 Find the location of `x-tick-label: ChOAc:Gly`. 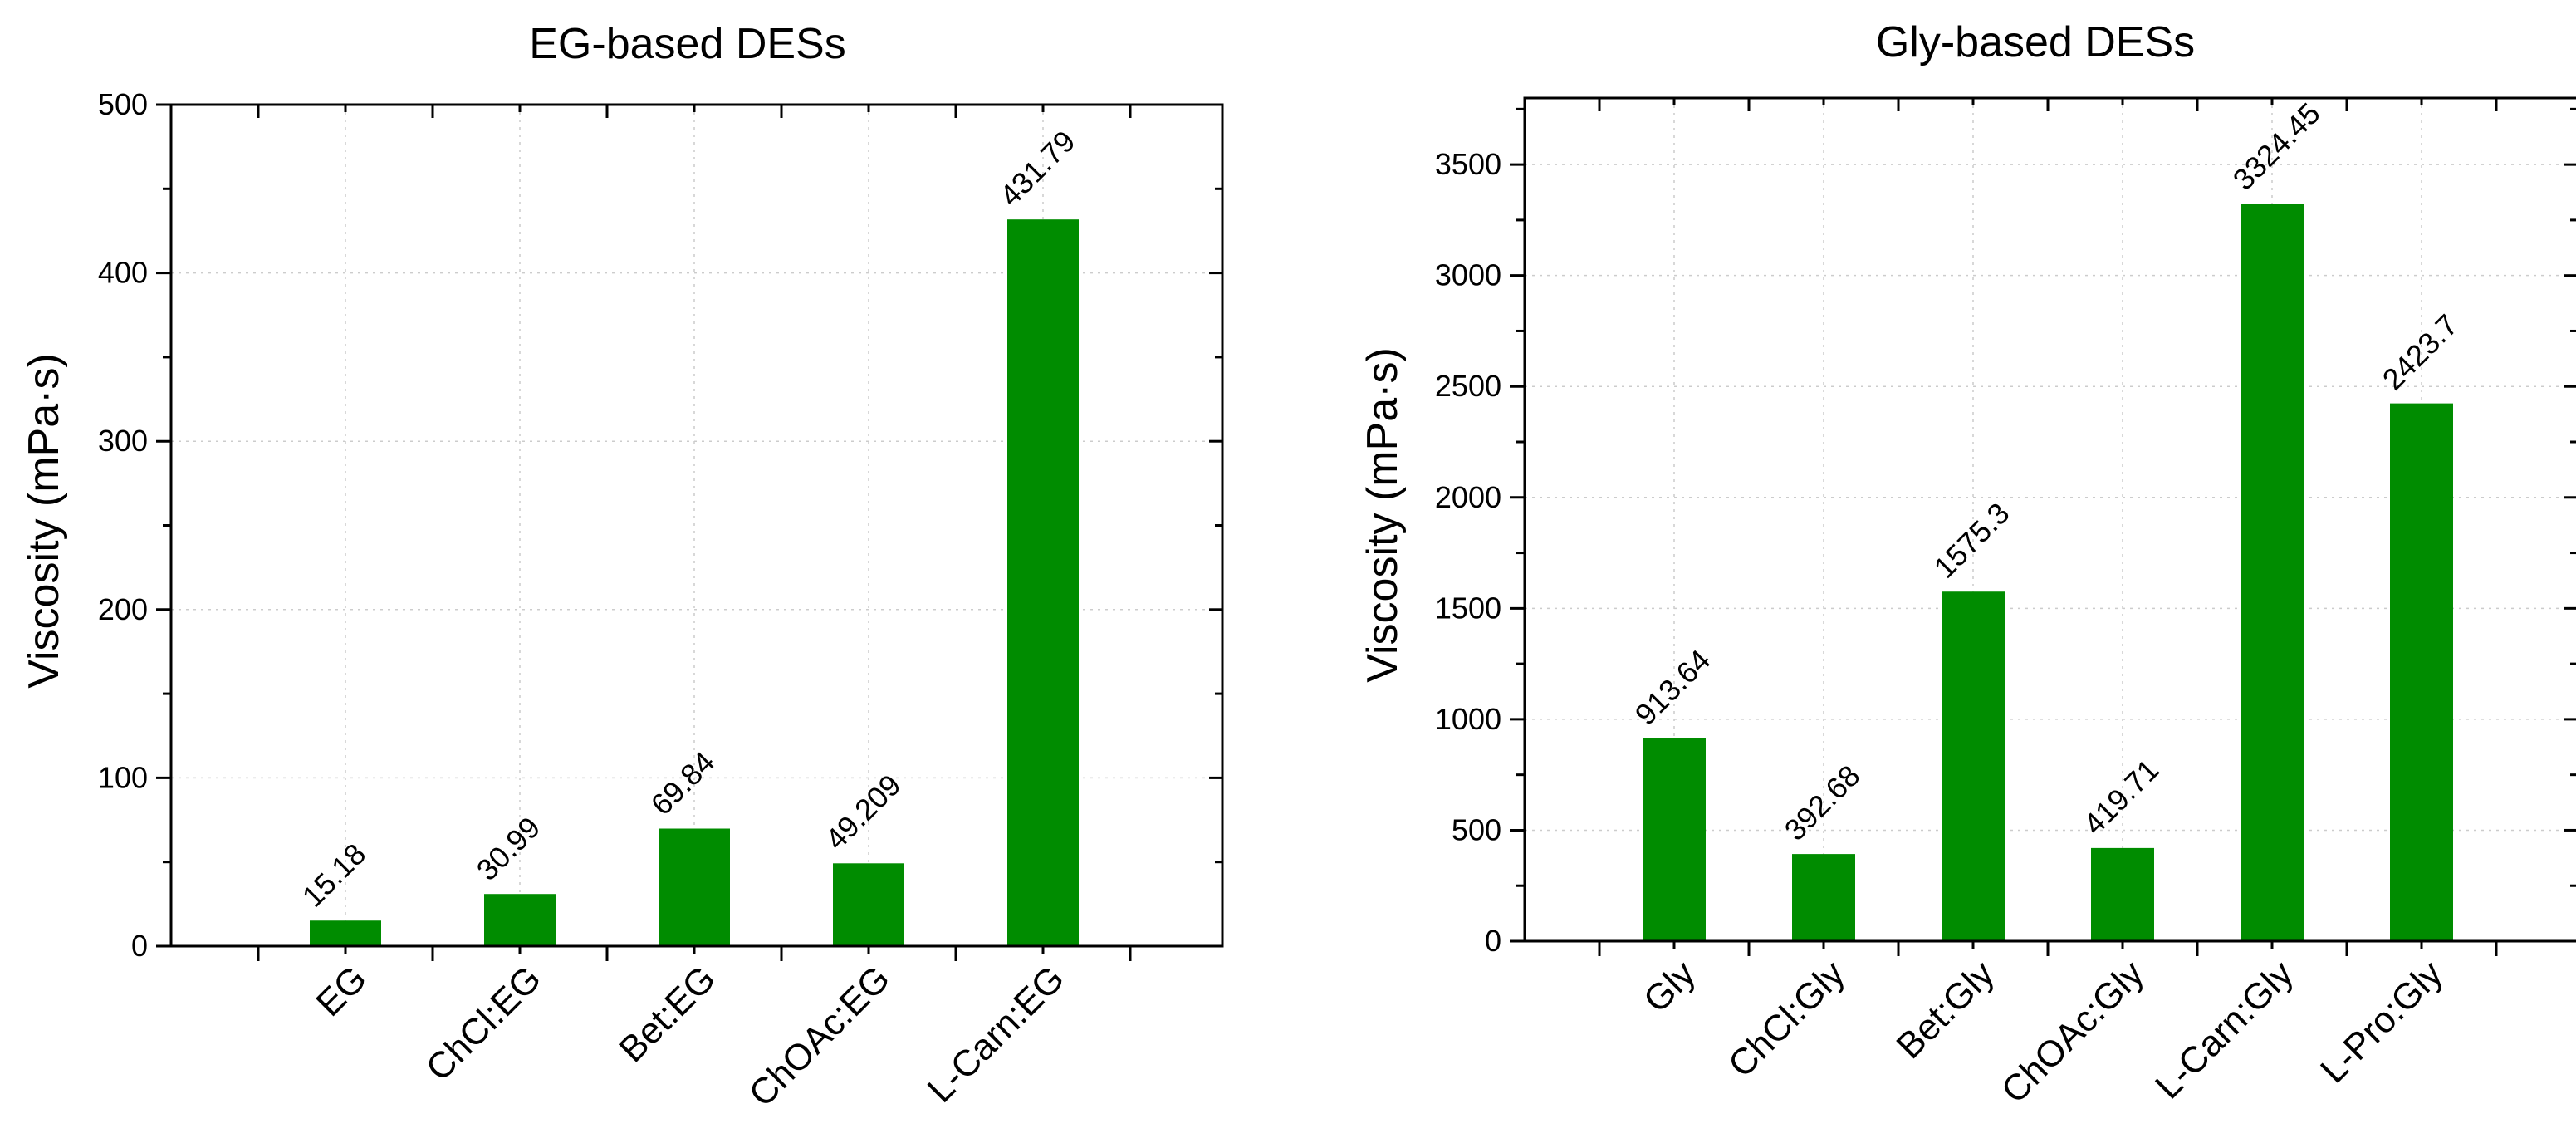

x-tick-label: ChOAc:Gly is located at coordinates (2073, 1032).